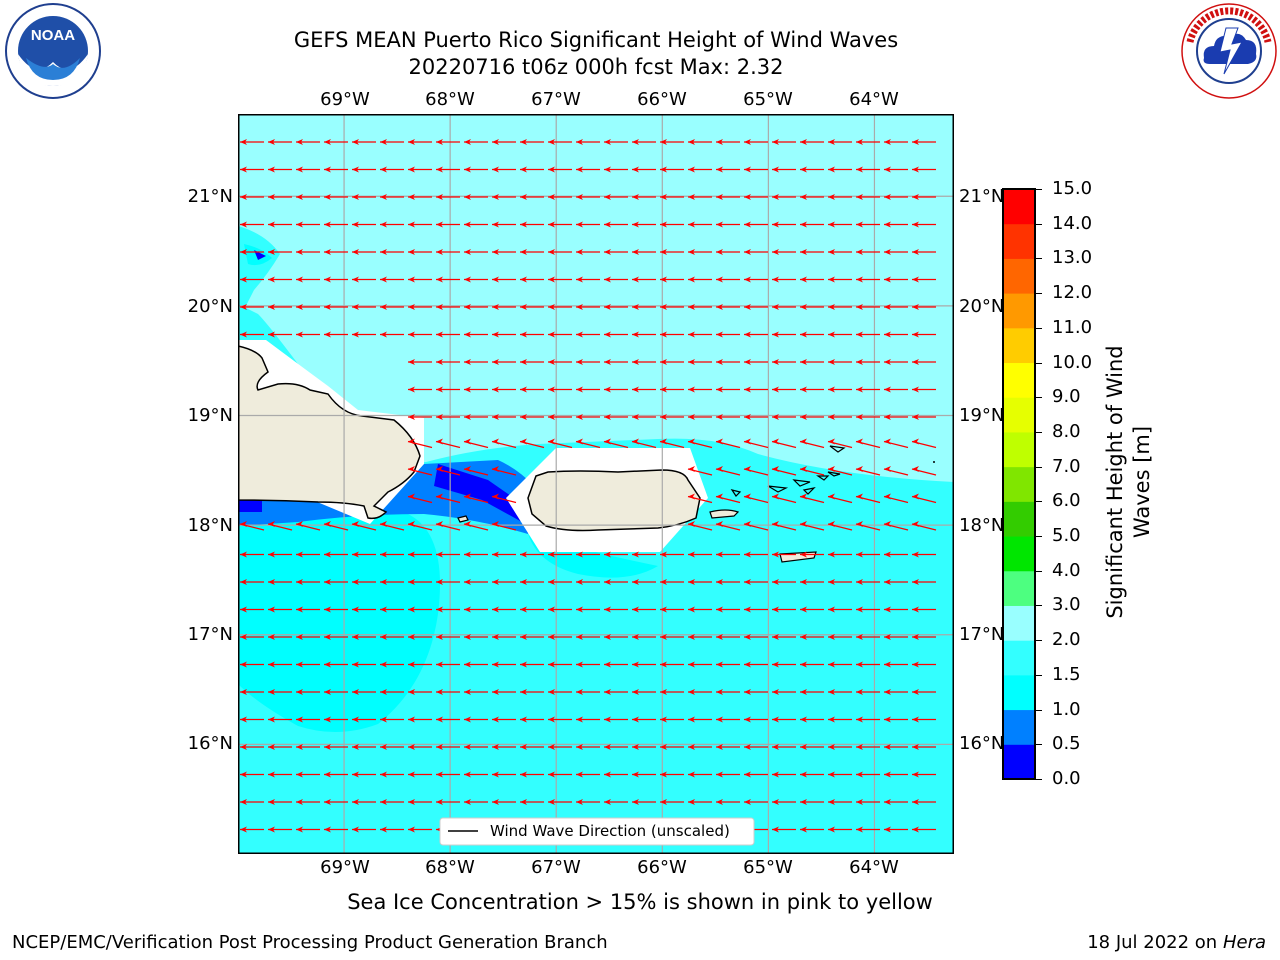  I want to click on colorbar-tick-label: 6.0, so click(1066, 501).